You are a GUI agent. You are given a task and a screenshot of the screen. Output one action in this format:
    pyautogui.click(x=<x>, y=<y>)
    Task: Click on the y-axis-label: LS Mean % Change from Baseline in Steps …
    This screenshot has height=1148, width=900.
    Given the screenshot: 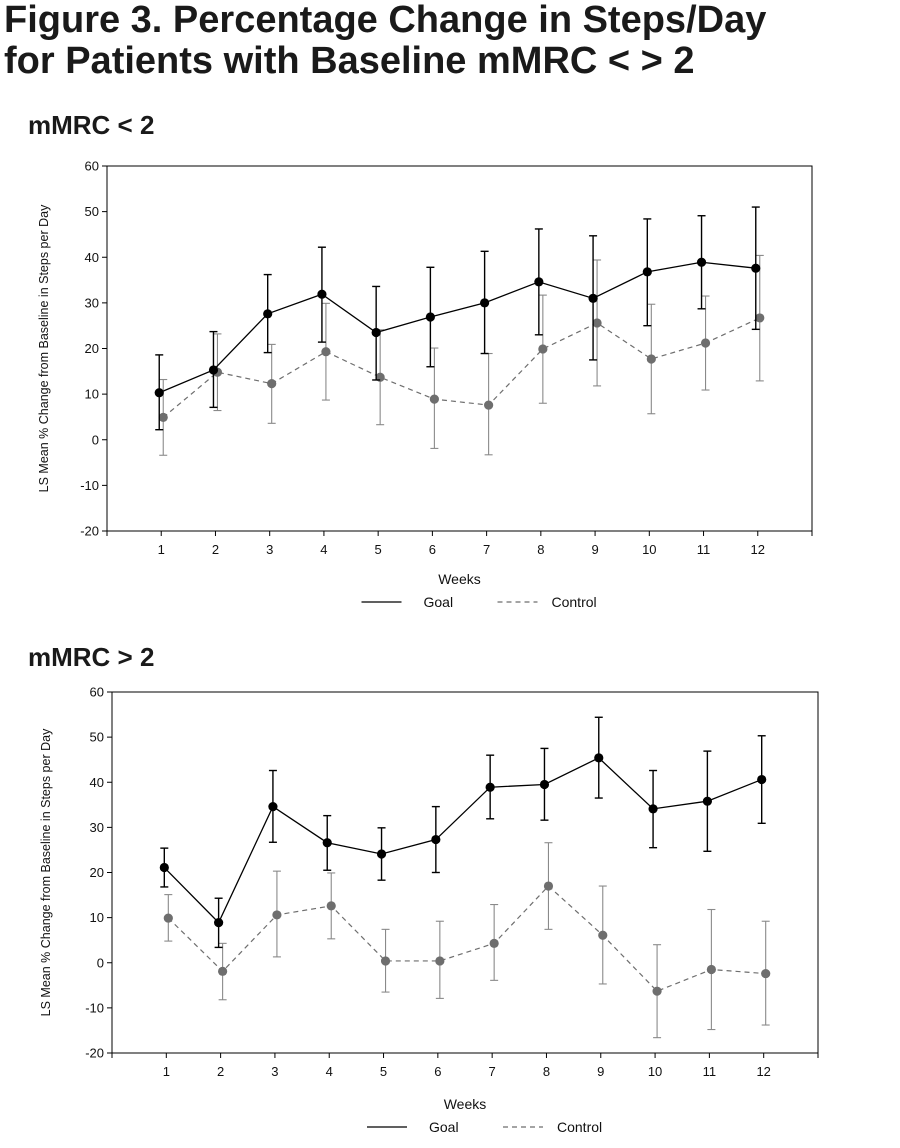 What is the action you would take?
    pyautogui.click(x=44, y=348)
    